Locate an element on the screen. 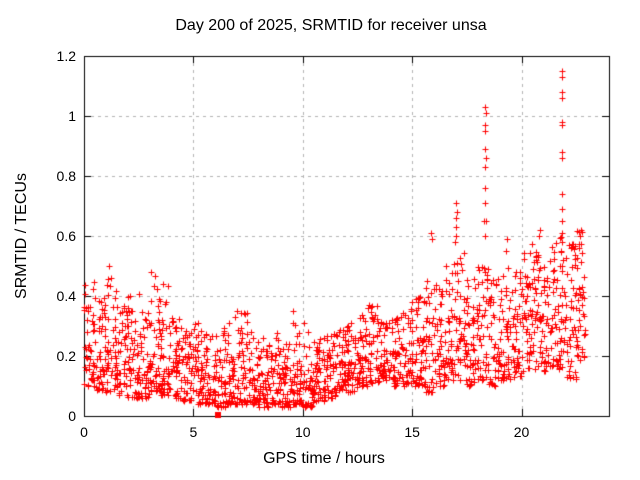 The height and width of the screenshot is (480, 640). x-axis-label: GPS time / hours is located at coordinates (324, 458).